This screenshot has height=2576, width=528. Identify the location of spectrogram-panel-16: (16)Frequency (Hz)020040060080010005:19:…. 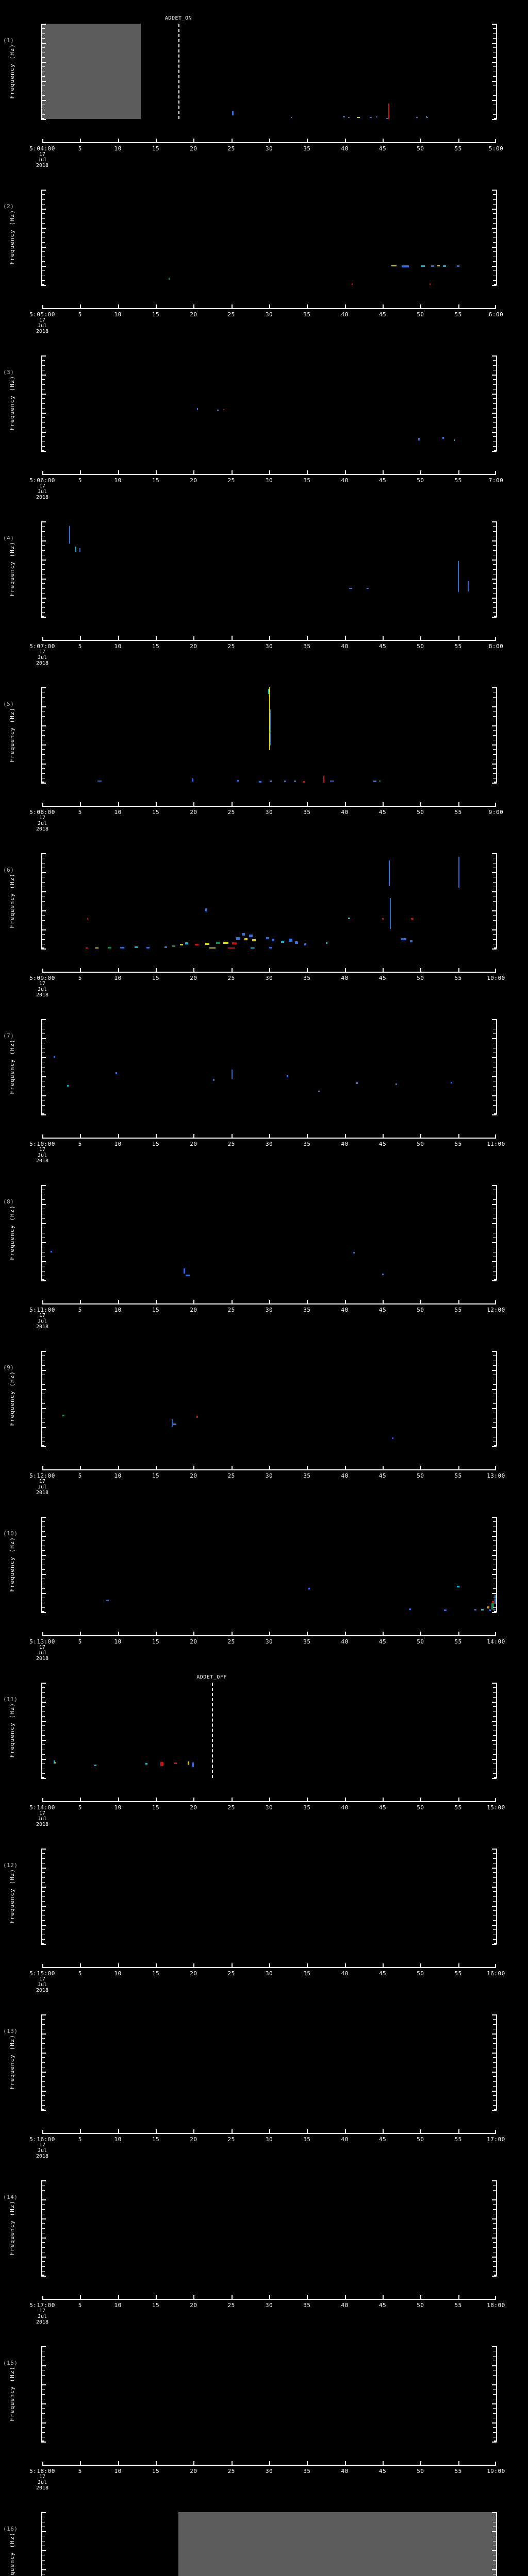
(264, 2532).